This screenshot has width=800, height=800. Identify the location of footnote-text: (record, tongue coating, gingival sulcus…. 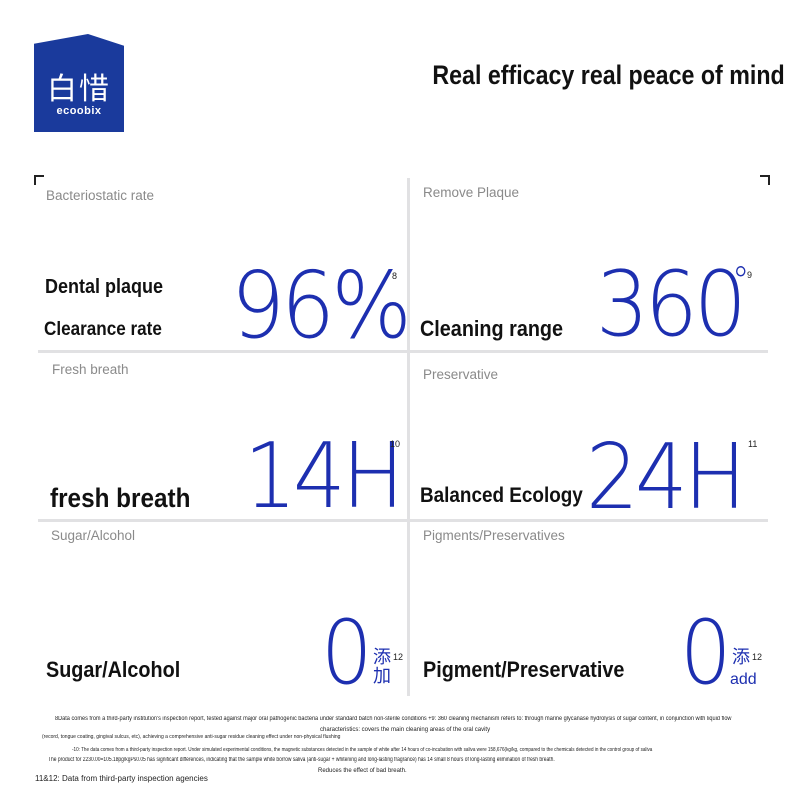
(191, 737).